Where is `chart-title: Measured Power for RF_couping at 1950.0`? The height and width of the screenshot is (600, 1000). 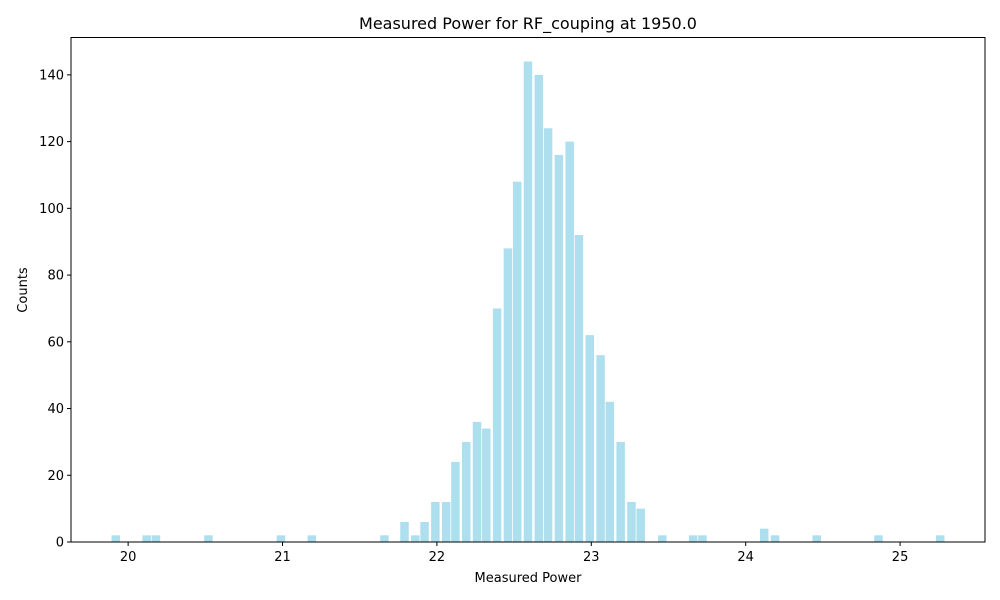 chart-title: Measured Power for RF_couping at 1950.0 is located at coordinates (528, 24).